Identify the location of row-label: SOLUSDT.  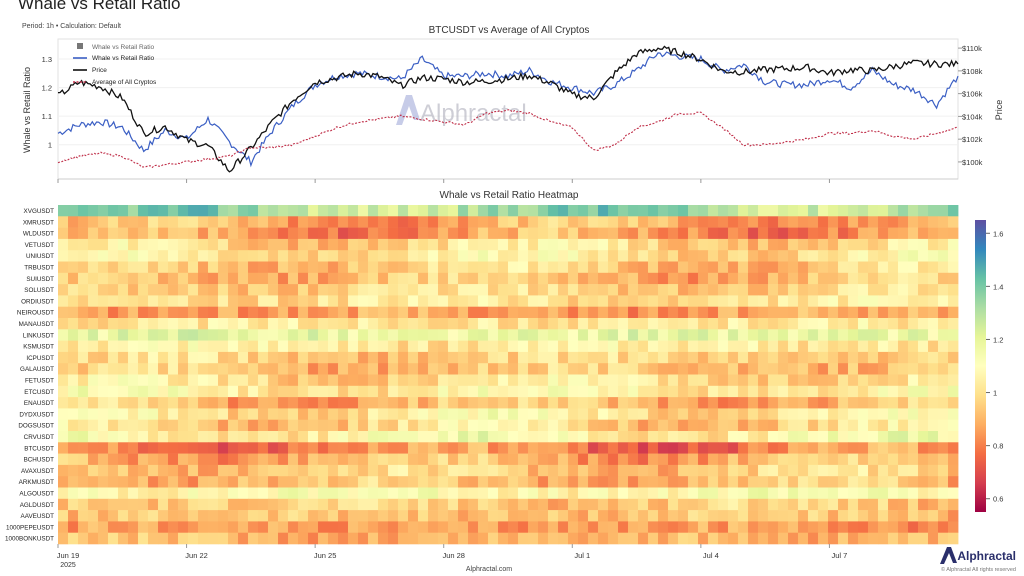
(39, 290).